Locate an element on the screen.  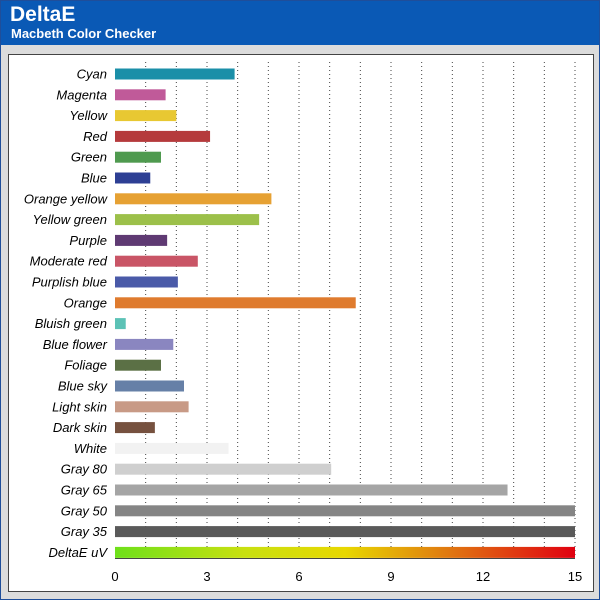
category-label: Green is located at coordinates (89, 157).